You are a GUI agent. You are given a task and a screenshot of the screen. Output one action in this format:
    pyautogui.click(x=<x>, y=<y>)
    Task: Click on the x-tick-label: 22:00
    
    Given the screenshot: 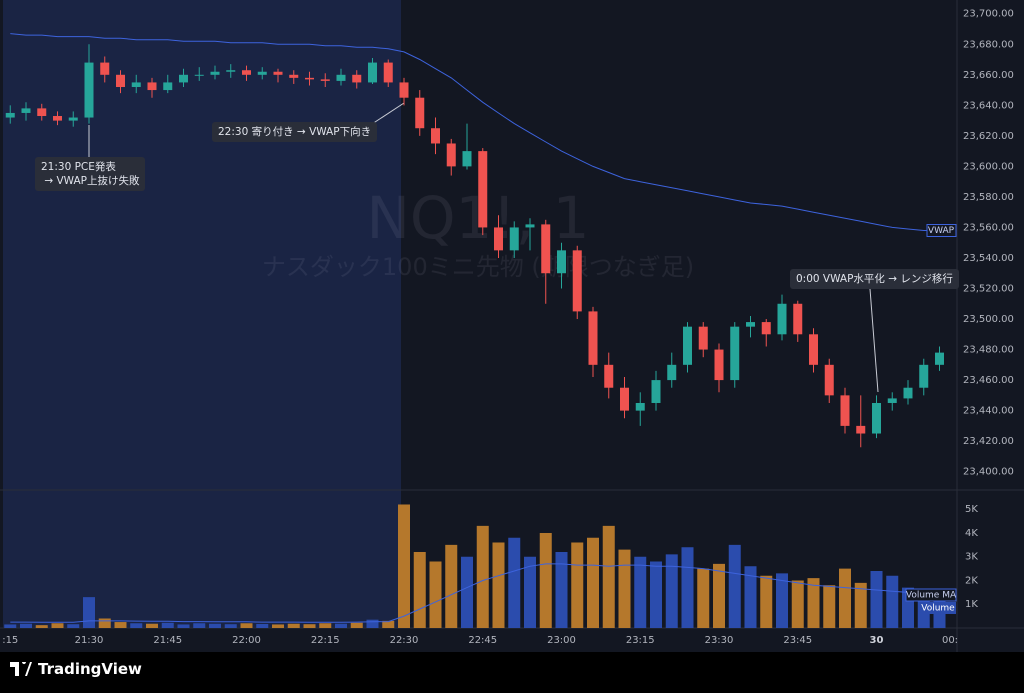 What is the action you would take?
    pyautogui.click(x=246, y=640)
    